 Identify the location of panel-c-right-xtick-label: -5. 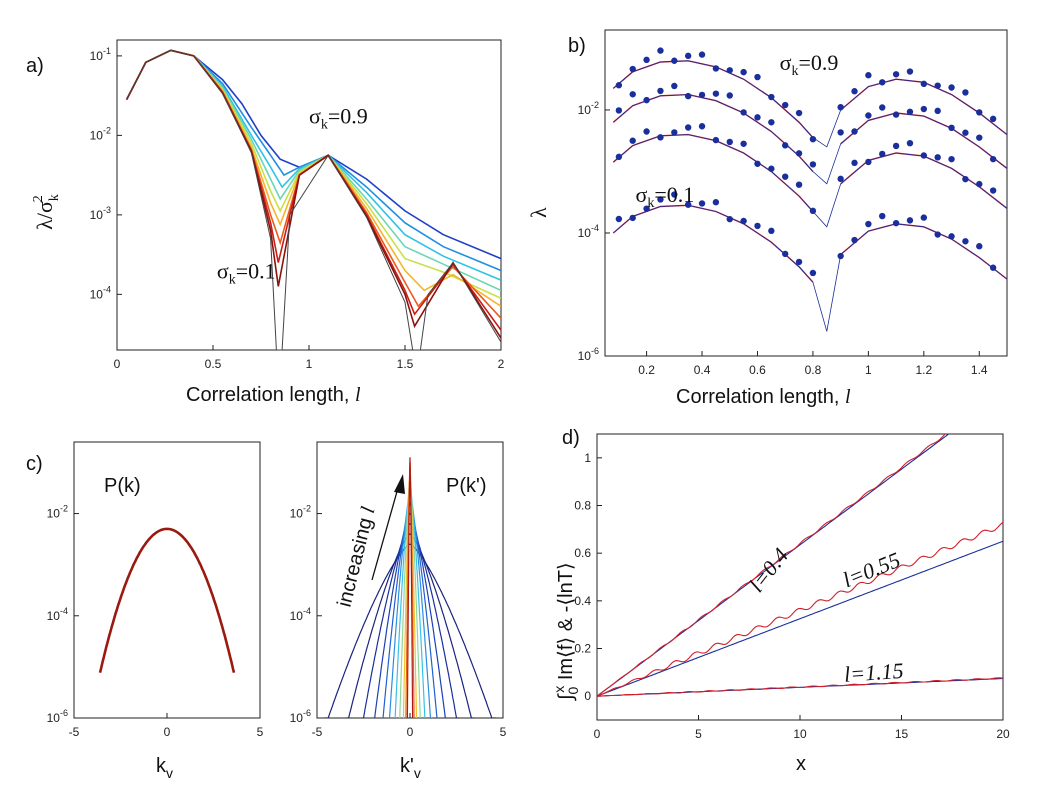
(317, 732).